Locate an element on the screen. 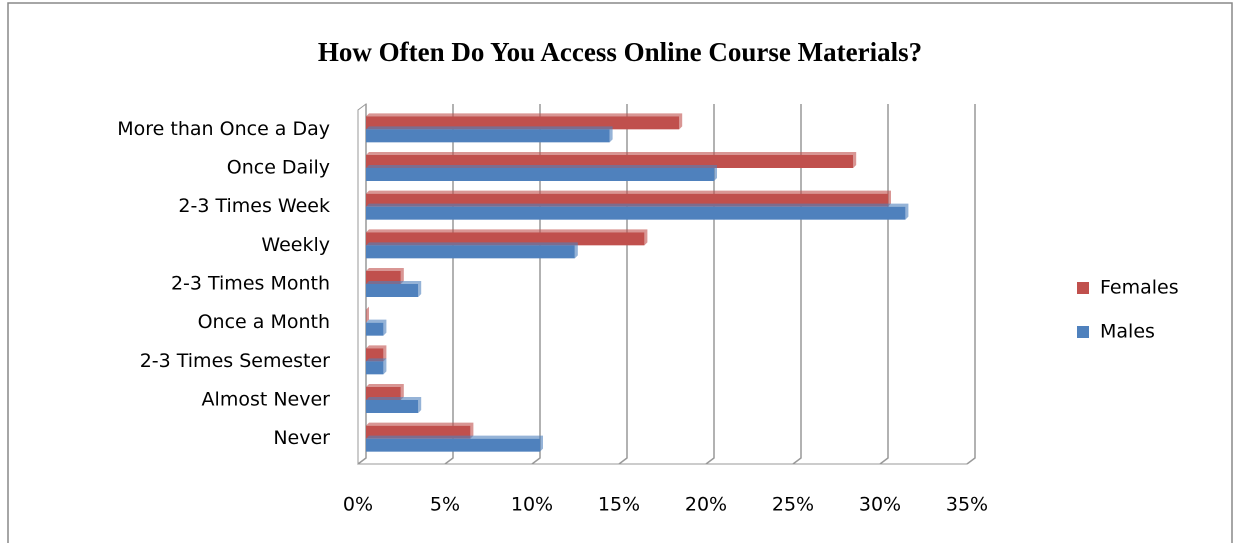  back-wall is located at coordinates (362, 284).